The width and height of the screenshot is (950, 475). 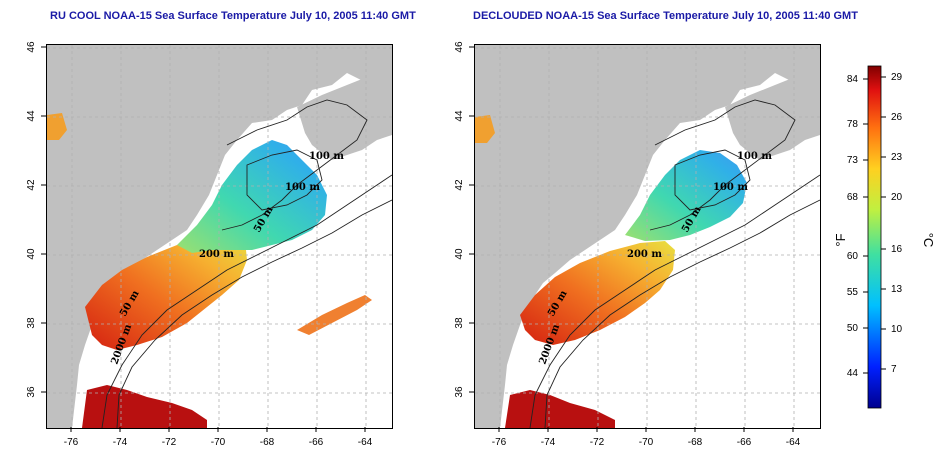 I want to click on right-lat-tick: 40, so click(x=459, y=254).